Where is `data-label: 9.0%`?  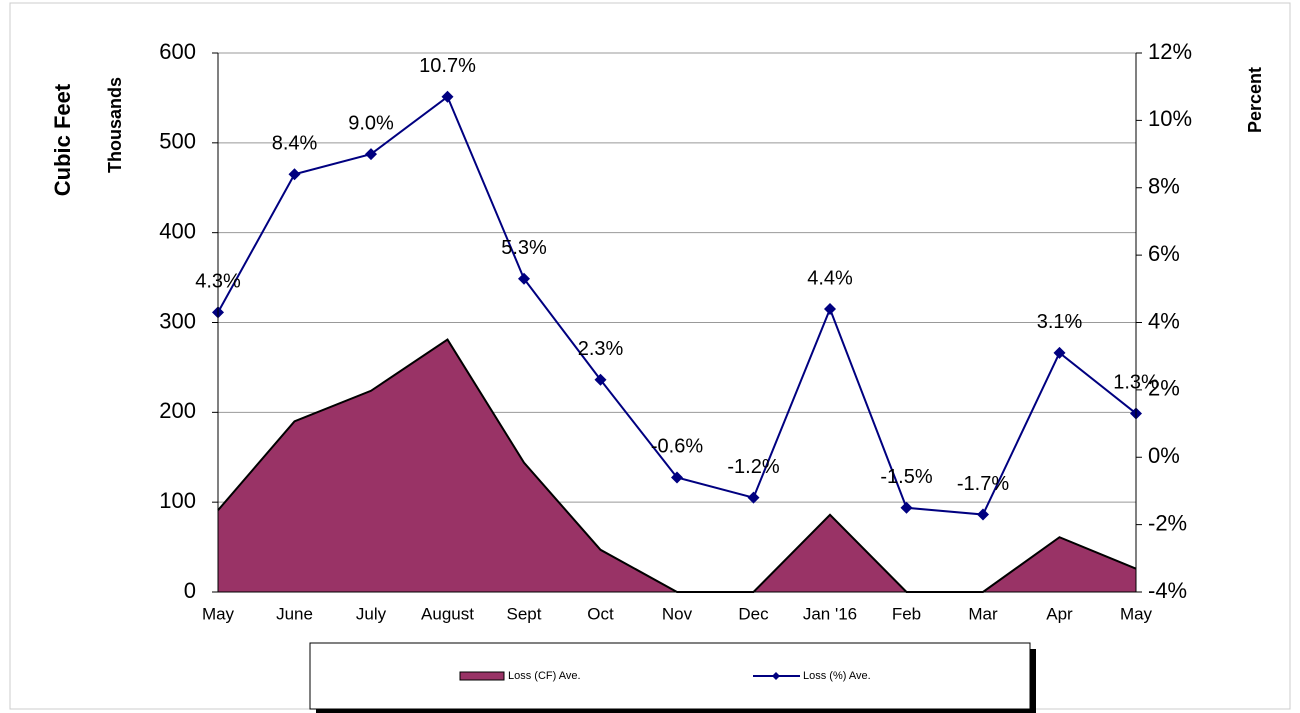 data-label: 9.0% is located at coordinates (371, 123).